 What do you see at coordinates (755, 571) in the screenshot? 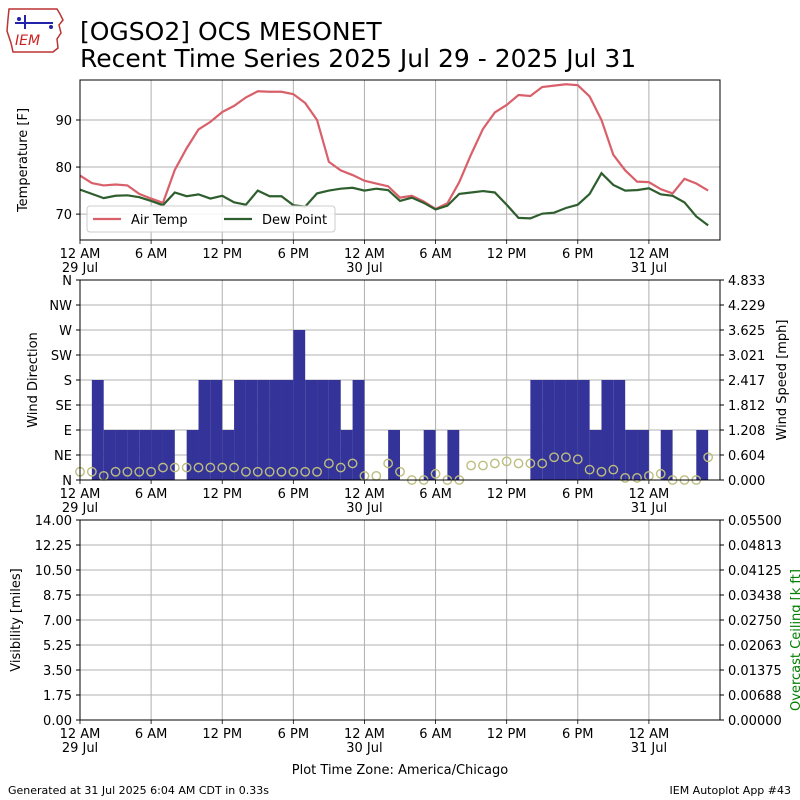
I see `y2-tick-label: 0.04125` at bounding box center [755, 571].